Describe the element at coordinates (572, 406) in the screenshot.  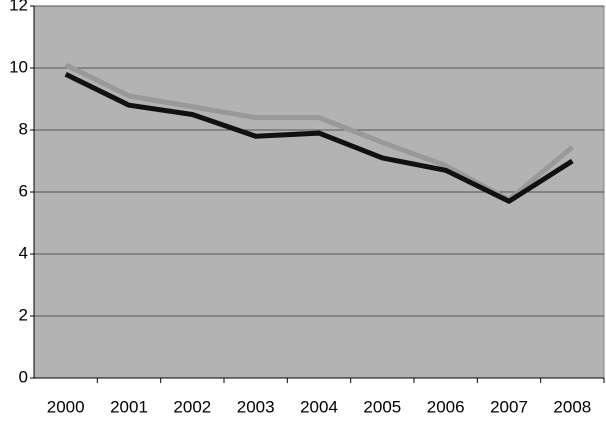
I see `x-tick-label: 2008` at that location.